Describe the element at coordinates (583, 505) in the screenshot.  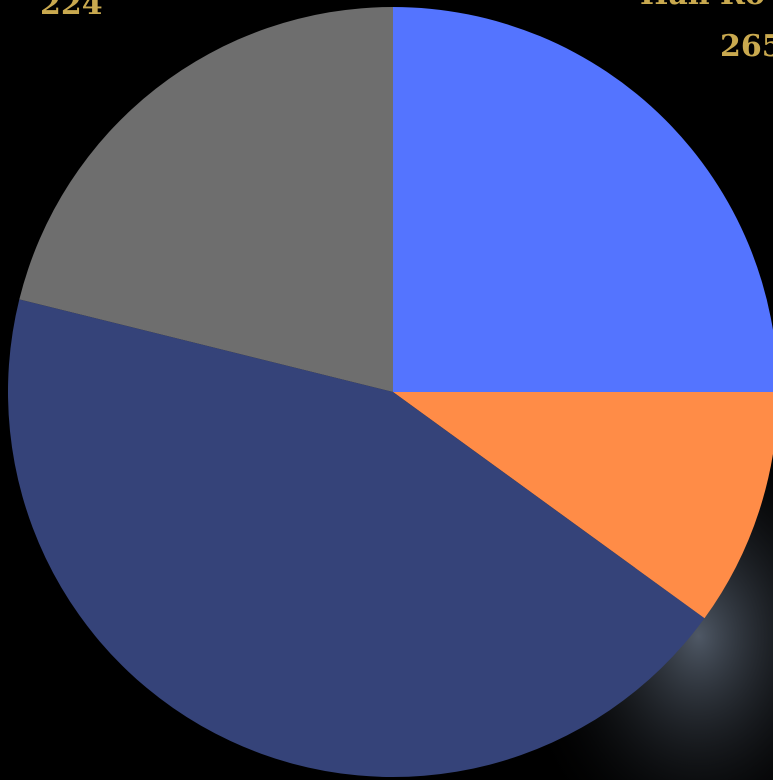
I see `pie-slice` at that location.